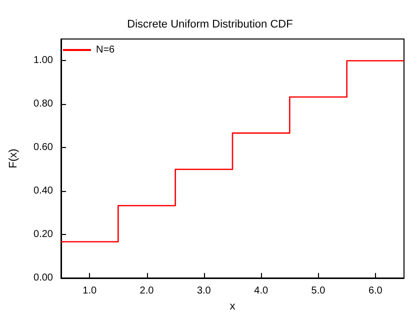  I want to click on y-tick-label: 0.60, so click(44, 148).